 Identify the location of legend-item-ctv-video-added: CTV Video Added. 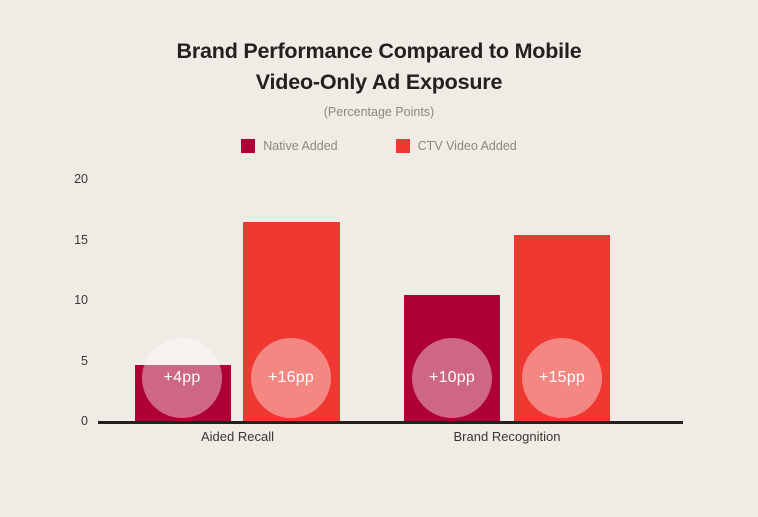
(456, 146).